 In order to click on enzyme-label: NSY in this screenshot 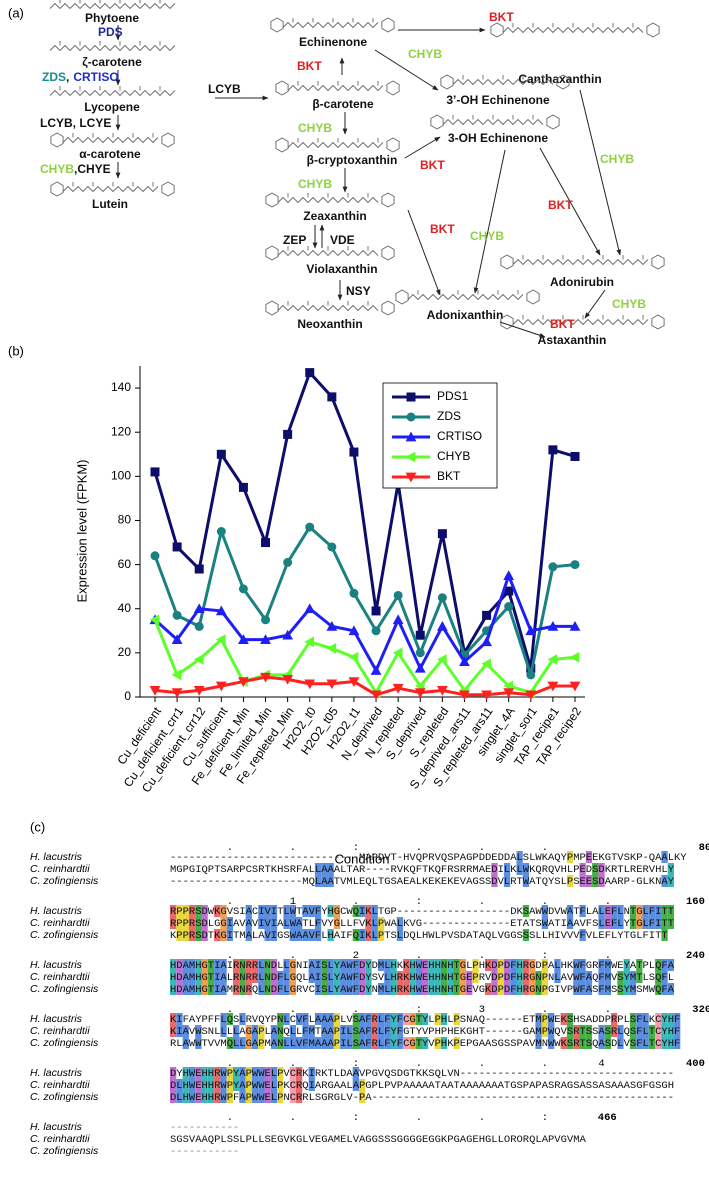, I will do `click(358, 291)`.